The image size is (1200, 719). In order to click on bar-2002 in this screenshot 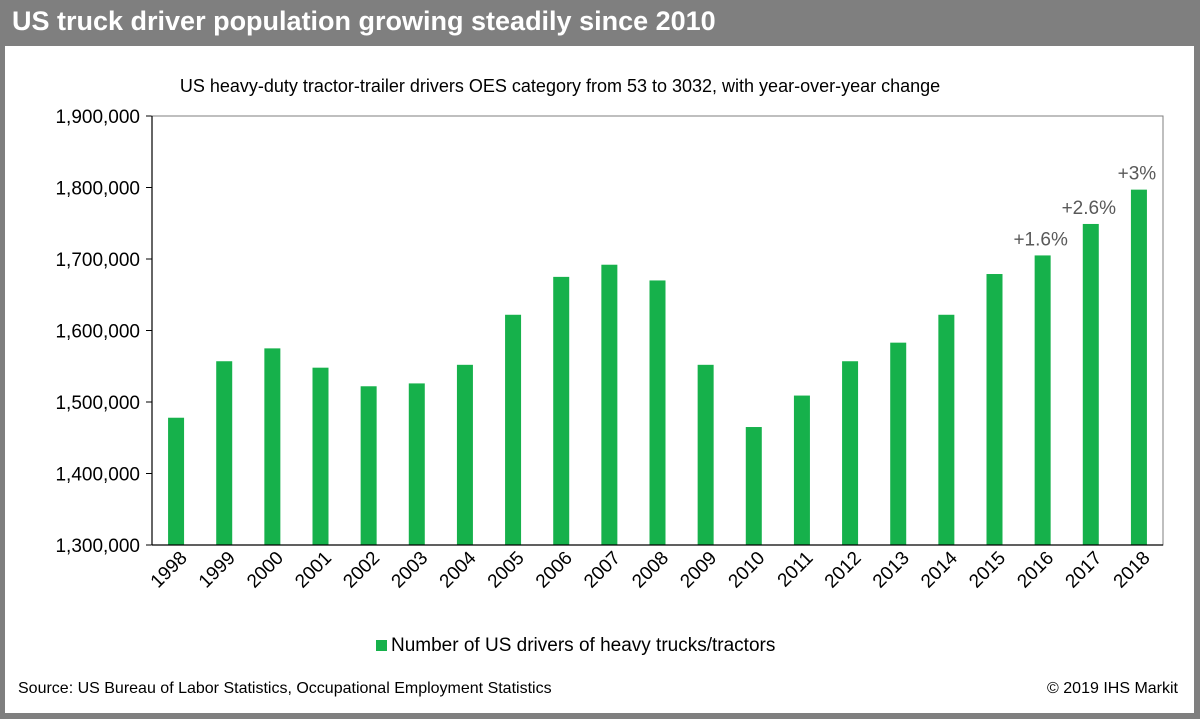, I will do `click(368, 465)`.